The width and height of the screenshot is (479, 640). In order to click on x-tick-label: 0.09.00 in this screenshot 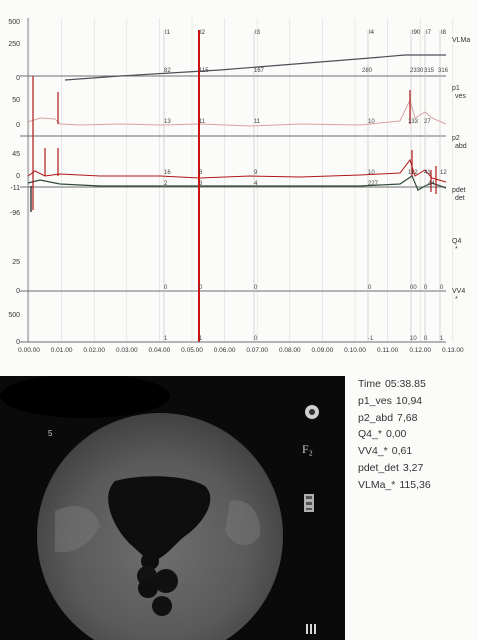, I will do `click(323, 350)`.